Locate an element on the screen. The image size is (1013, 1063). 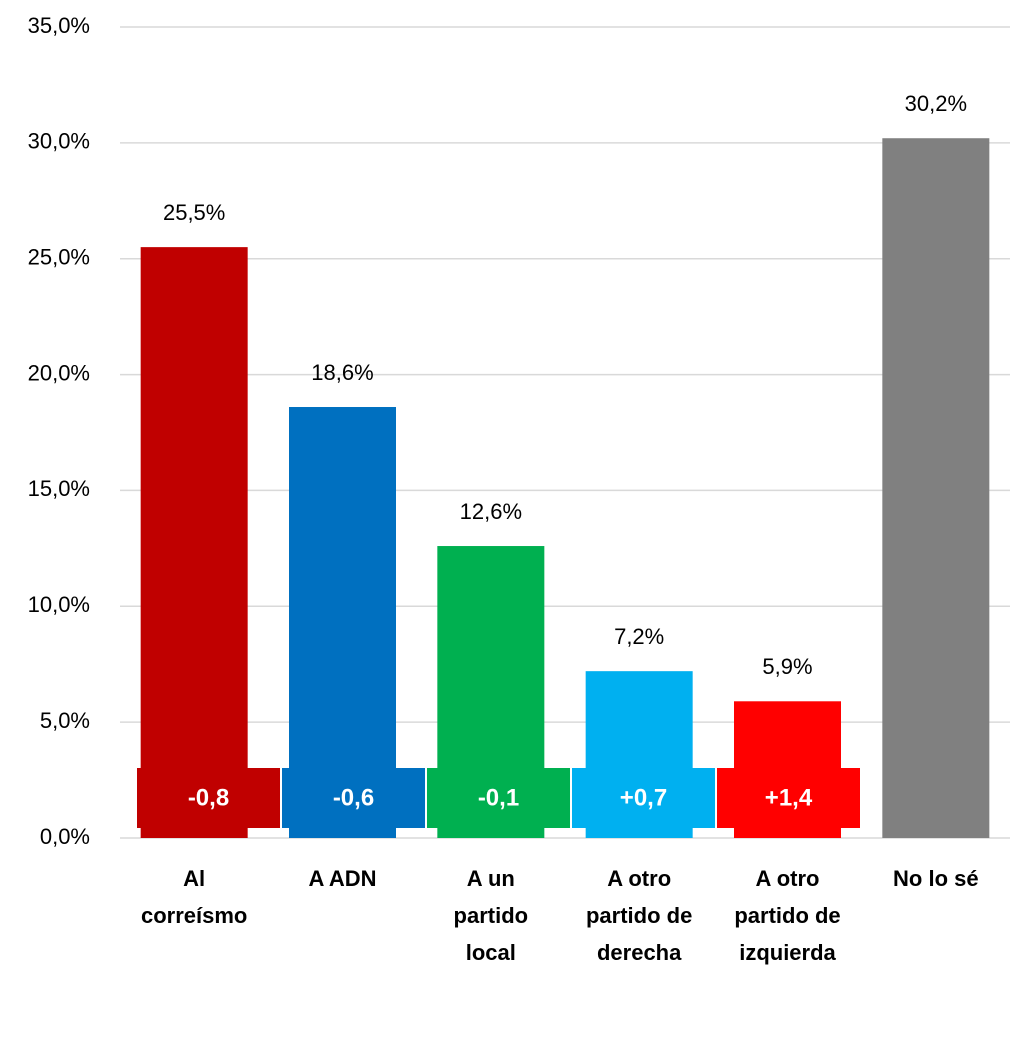
value-label: 7,2% is located at coordinates (639, 636).